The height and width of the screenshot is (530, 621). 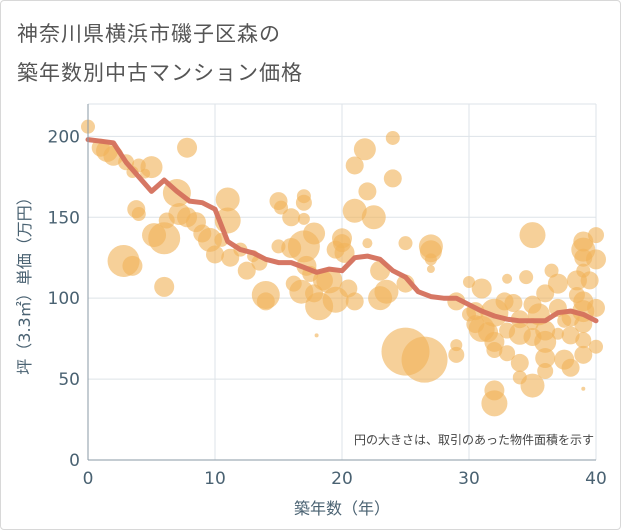 I want to click on y-axis-label: 坪（3.3㎡）単価（万円）, so click(x=24, y=281).